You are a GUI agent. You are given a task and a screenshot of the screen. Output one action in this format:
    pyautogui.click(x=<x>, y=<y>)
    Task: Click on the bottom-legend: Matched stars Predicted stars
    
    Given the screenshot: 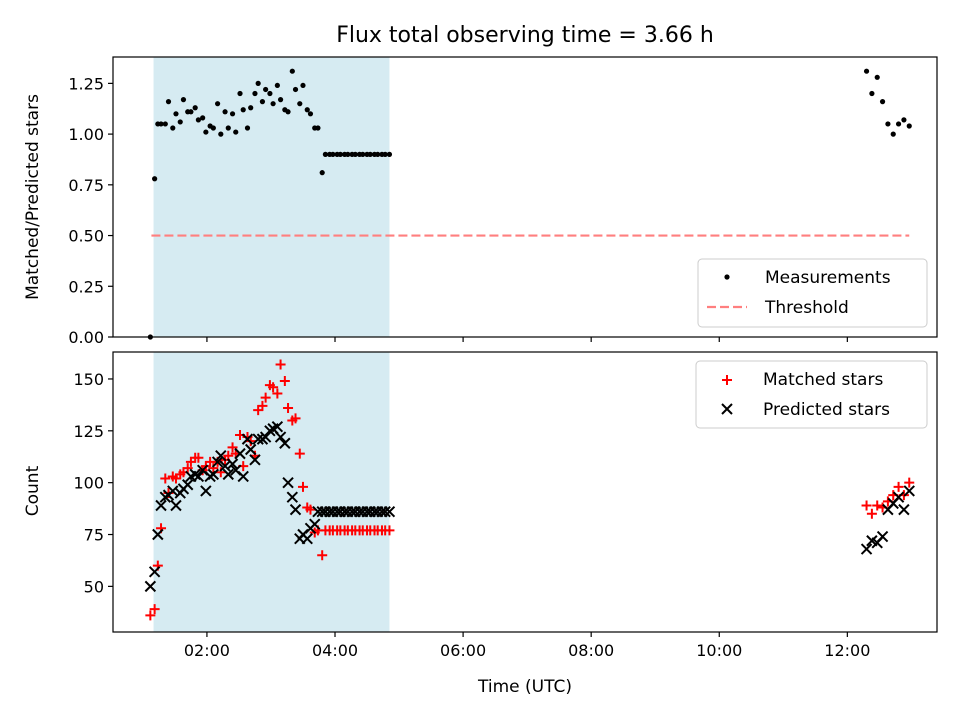 What is the action you would take?
    pyautogui.click(x=811, y=394)
    